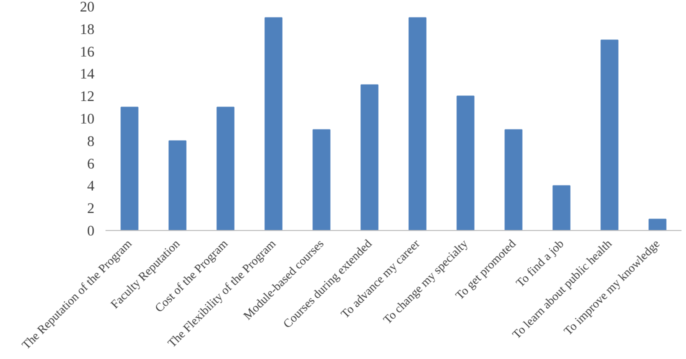 The image size is (686, 359). Describe the element at coordinates (87, 8) in the screenshot. I see `y-tick-label: 20` at that location.